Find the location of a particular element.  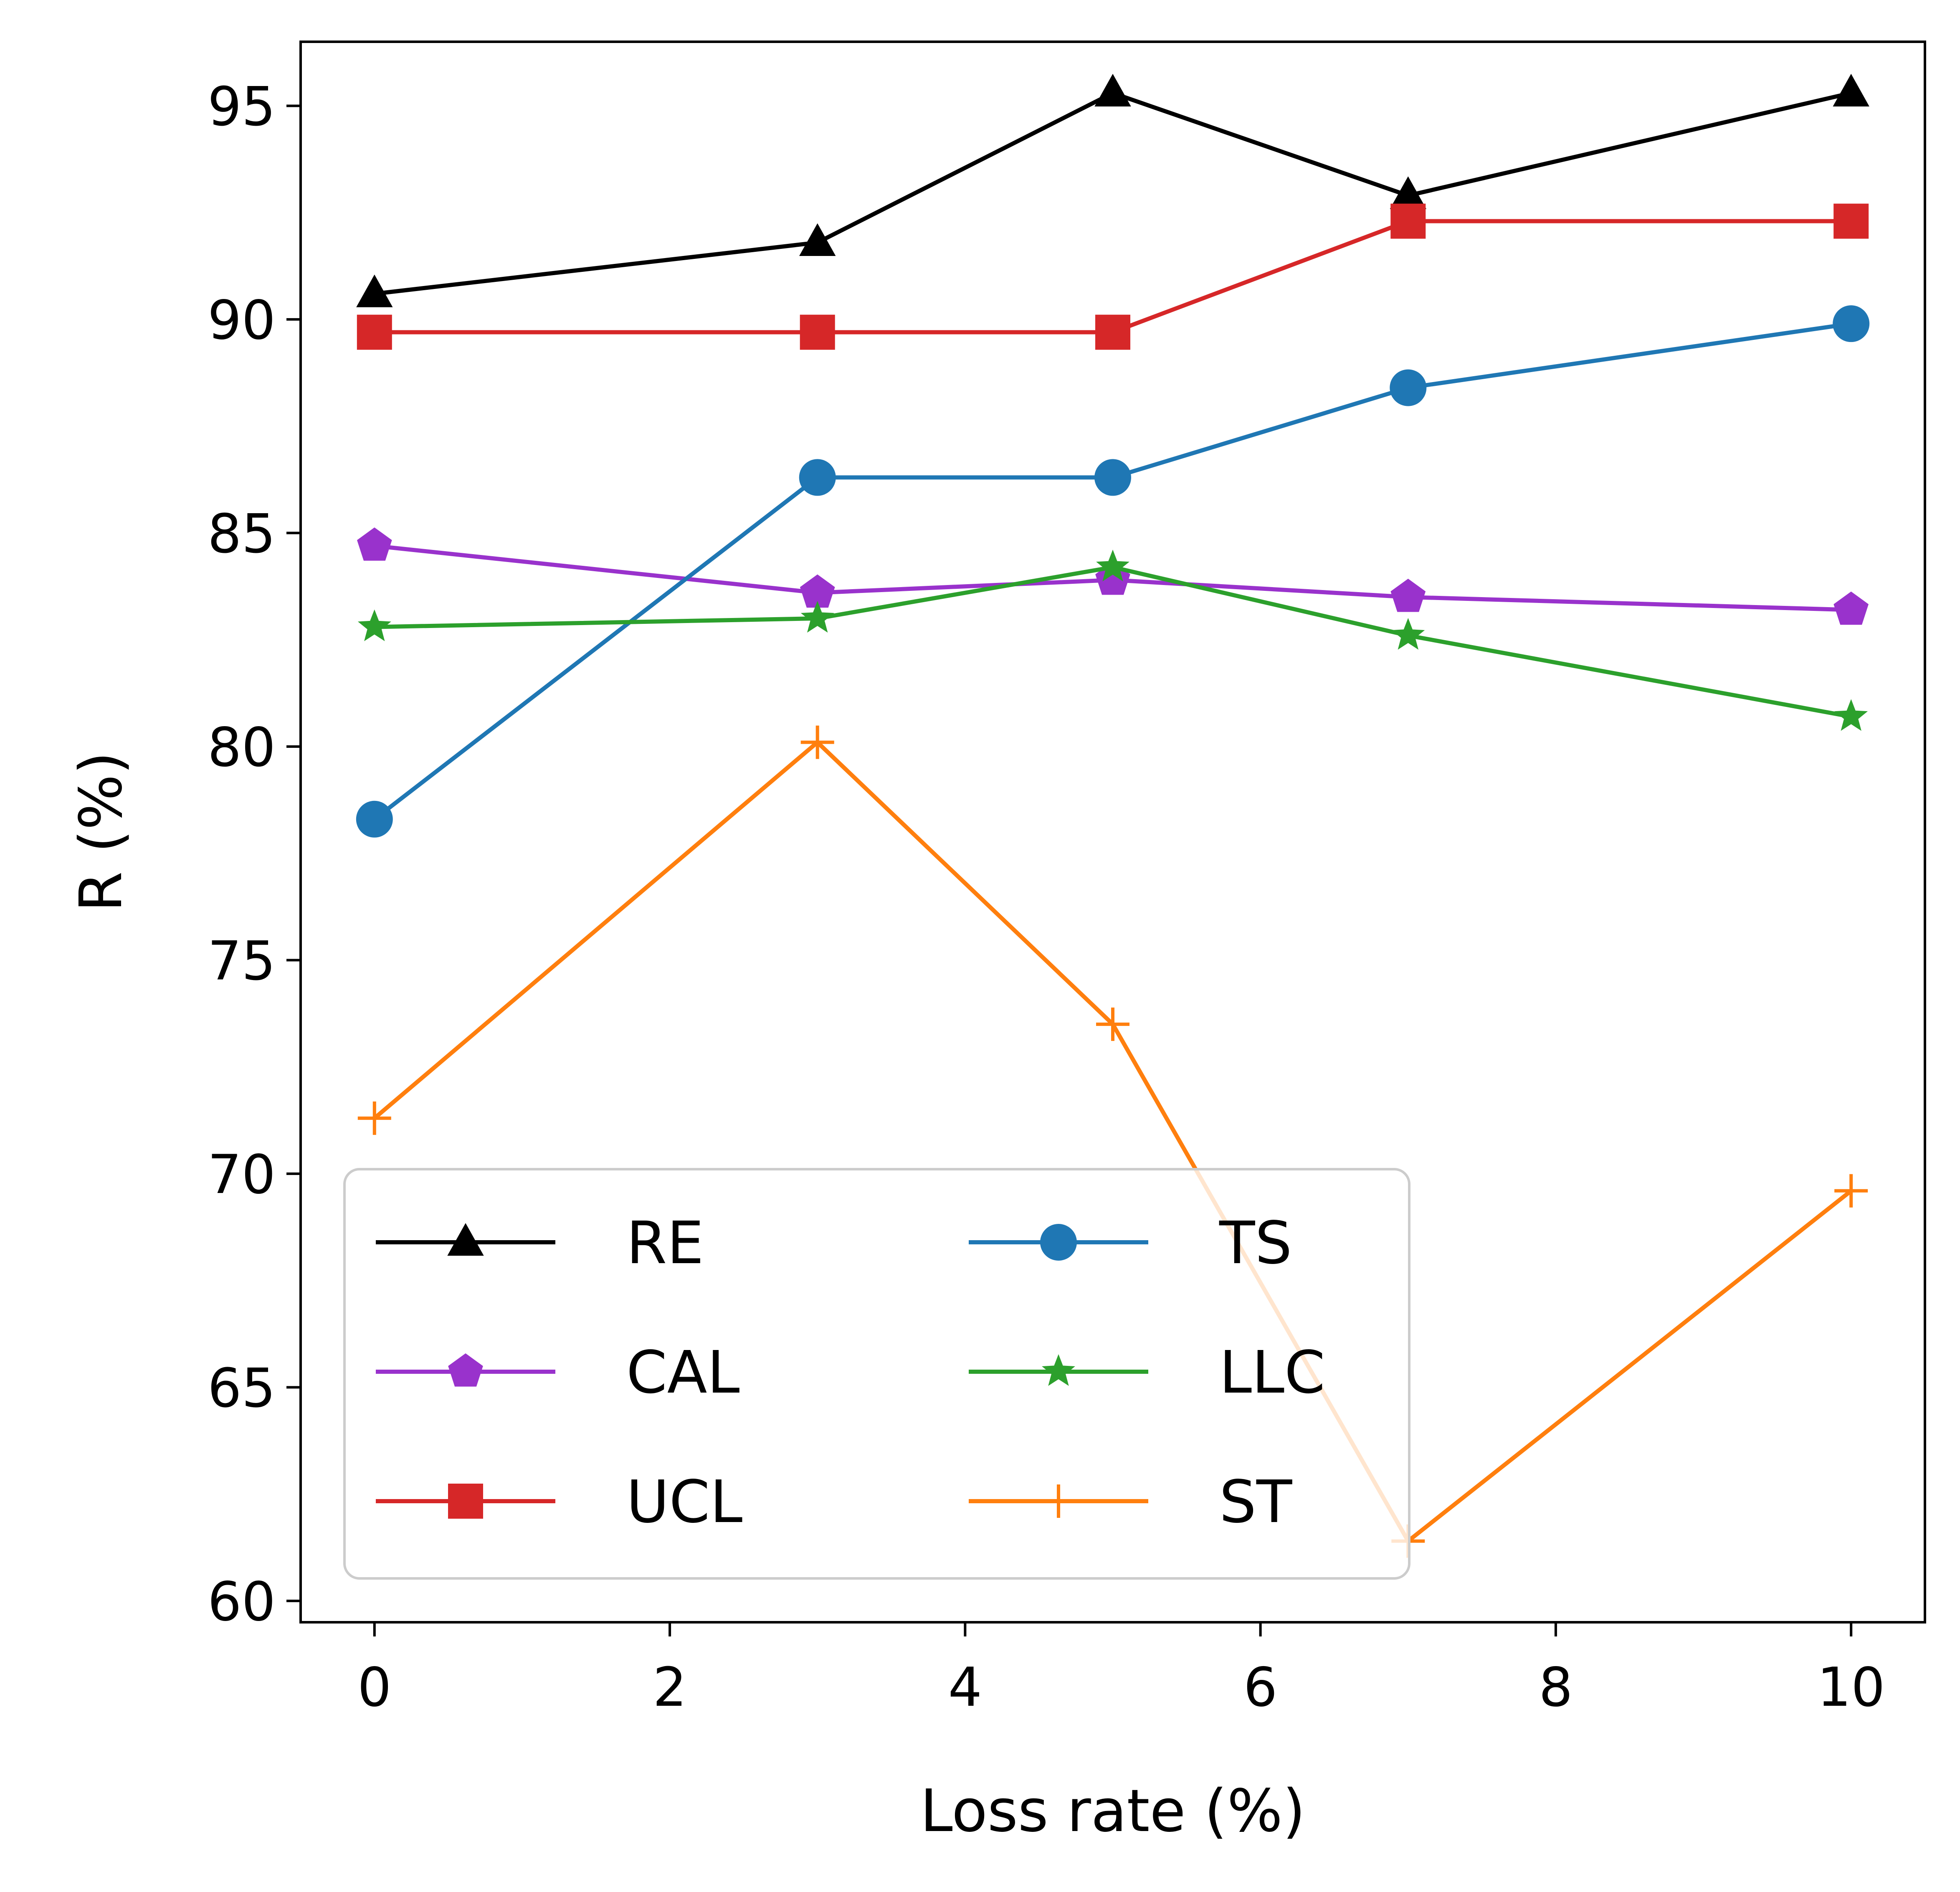

y-tick-label: 80 is located at coordinates (242, 748).